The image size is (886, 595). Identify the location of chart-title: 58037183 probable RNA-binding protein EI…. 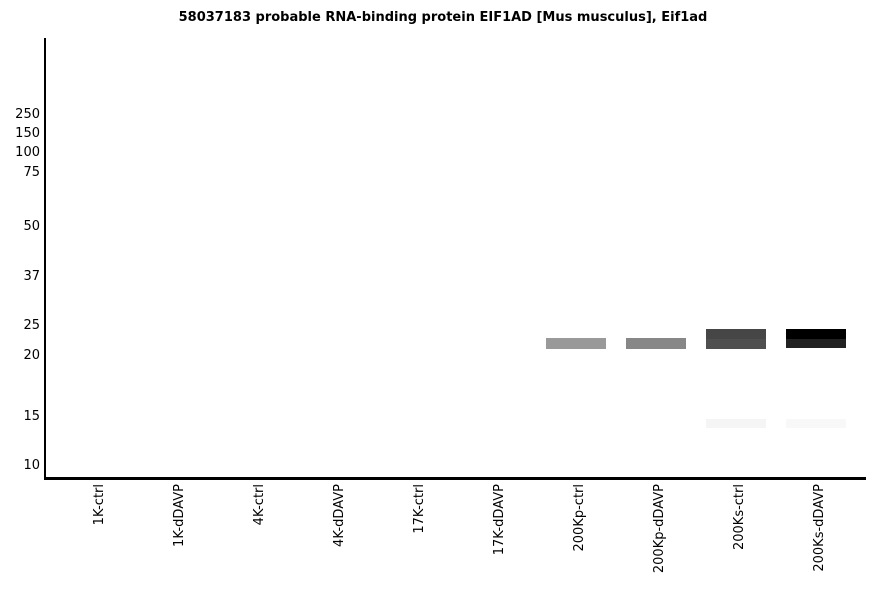
(443, 17).